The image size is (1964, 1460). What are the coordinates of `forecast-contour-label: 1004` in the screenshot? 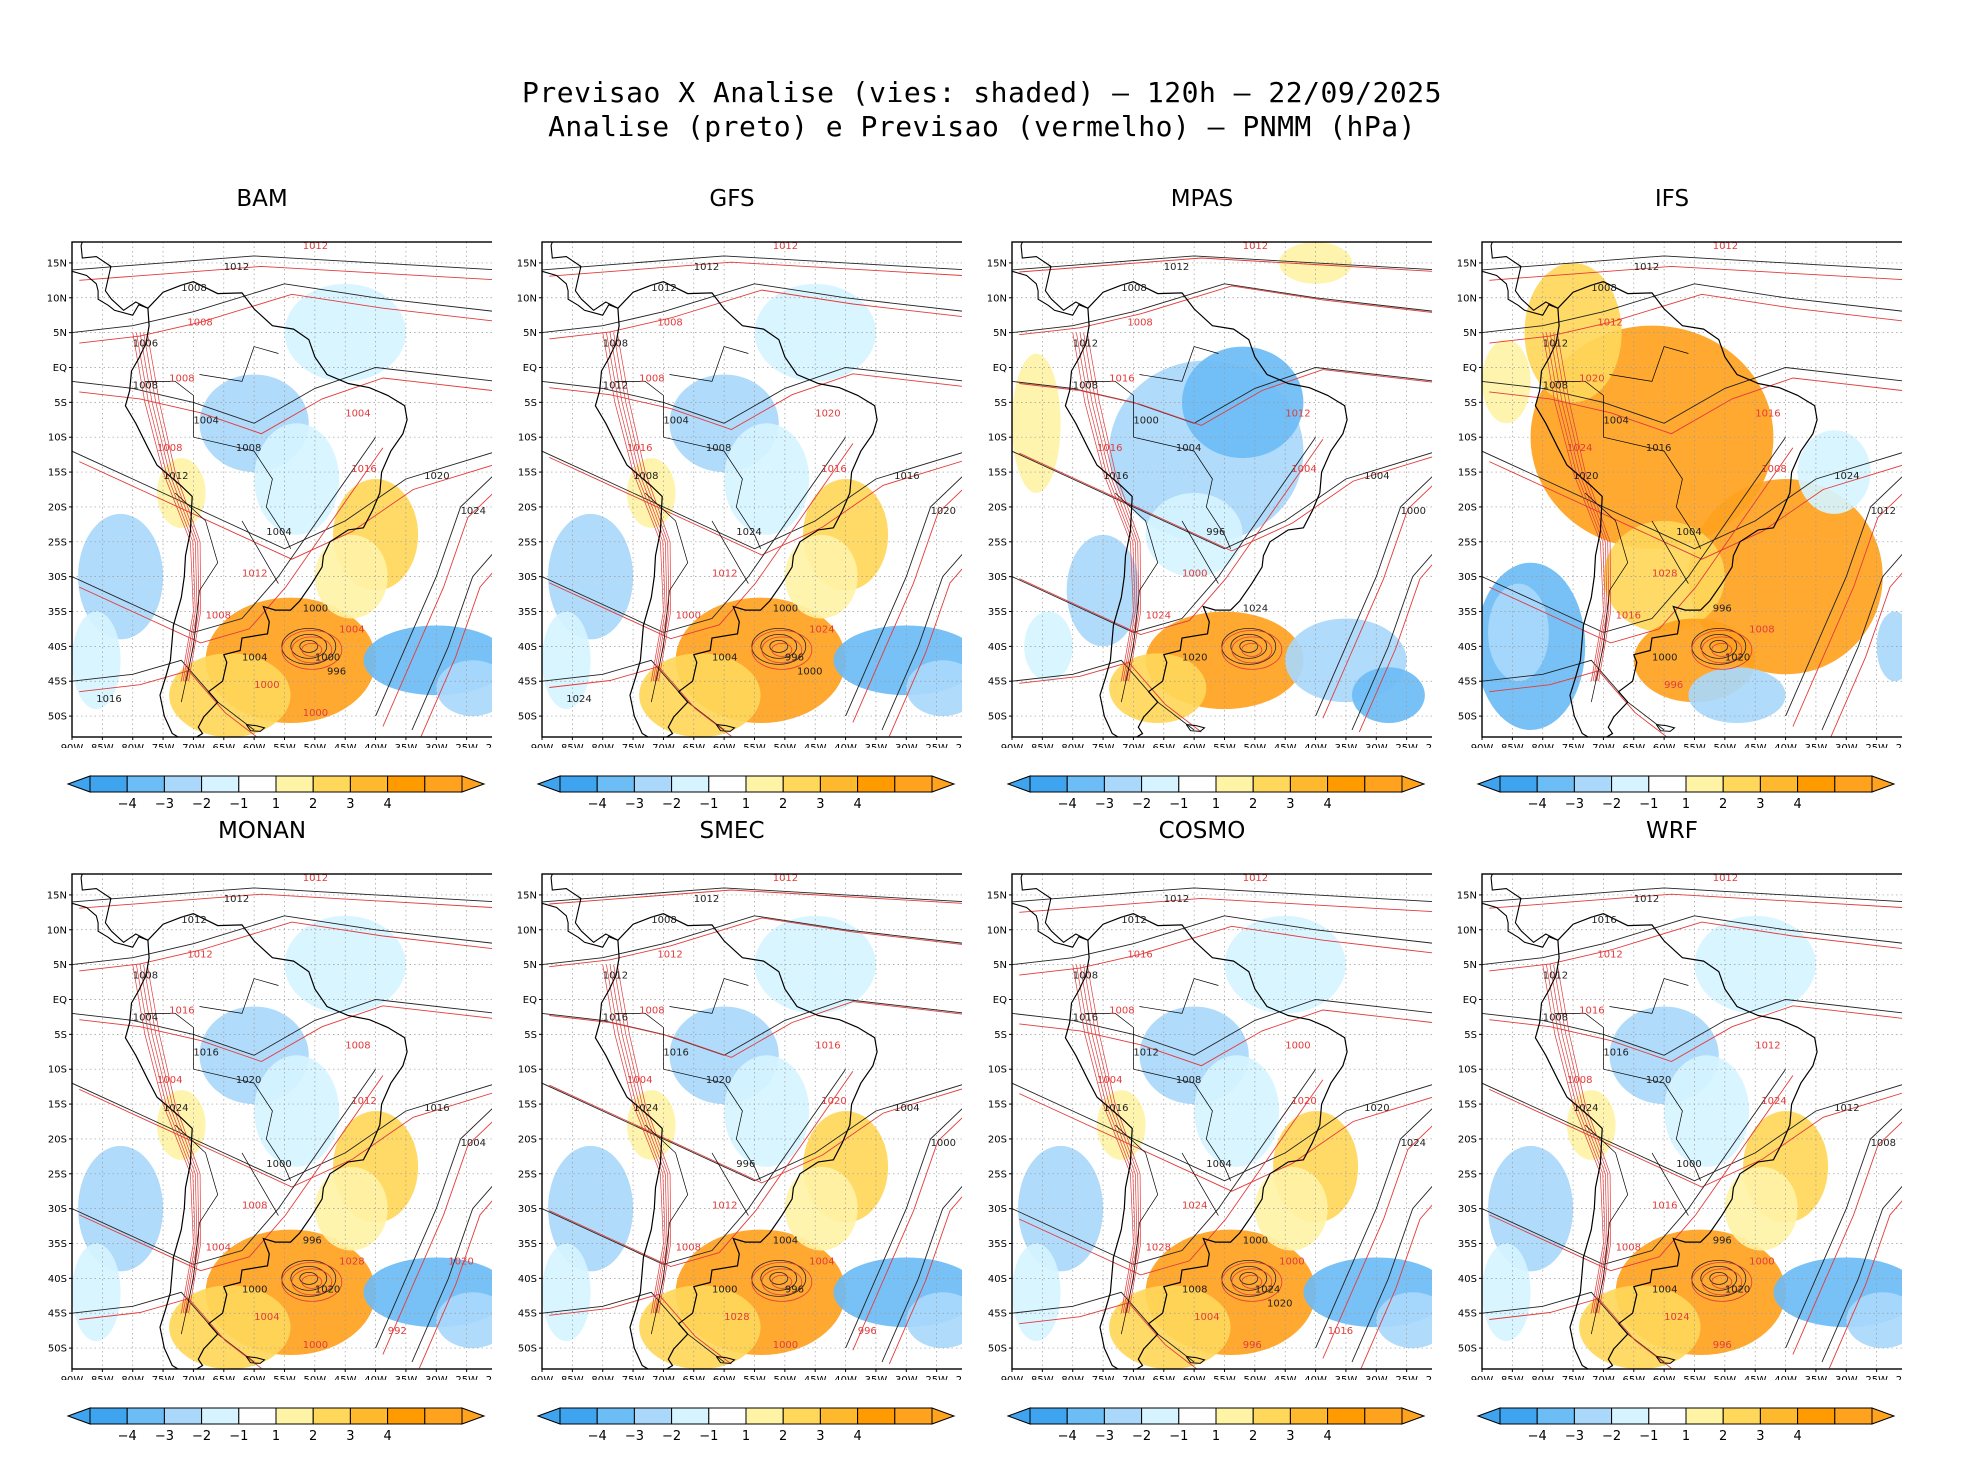 It's located at (1109, 1080).